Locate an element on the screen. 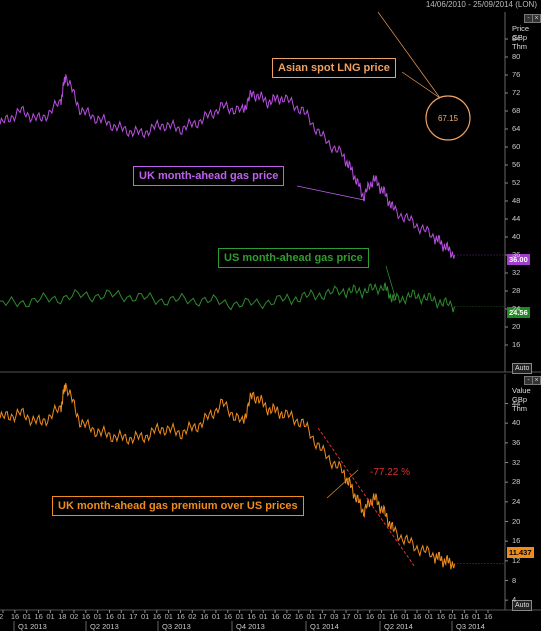 The width and height of the screenshot is (541, 631). quarter-label: Q1 2014 is located at coordinates (324, 626).